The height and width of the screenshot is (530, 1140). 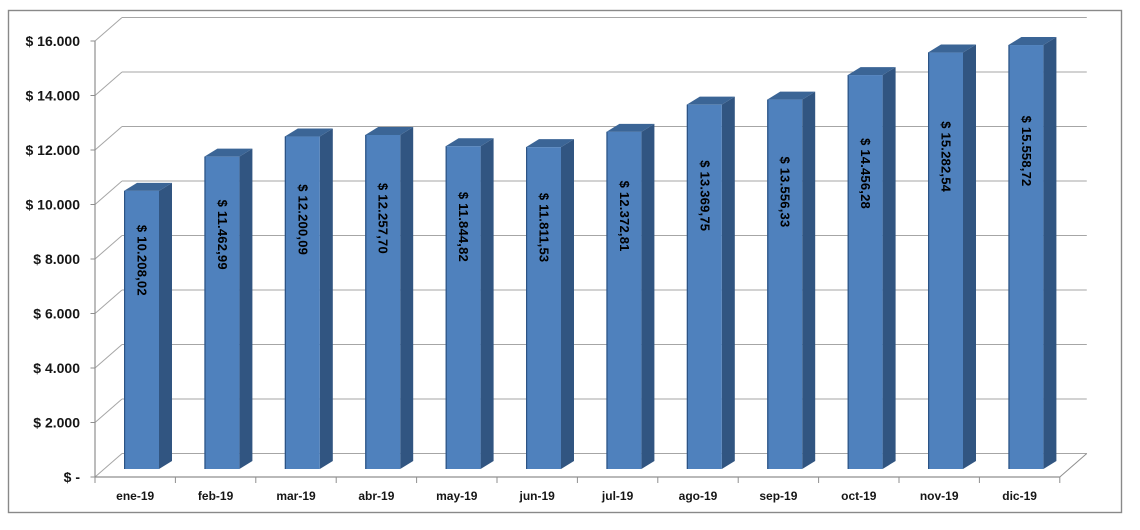 I want to click on x-axis-label-ago-19: ago-19, so click(x=698, y=496).